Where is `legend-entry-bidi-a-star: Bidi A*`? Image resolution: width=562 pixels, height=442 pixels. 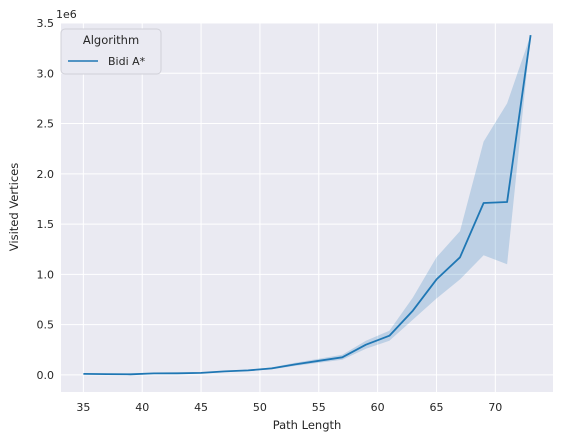
legend-entry-bidi-a-star: Bidi A* is located at coordinates (127, 61).